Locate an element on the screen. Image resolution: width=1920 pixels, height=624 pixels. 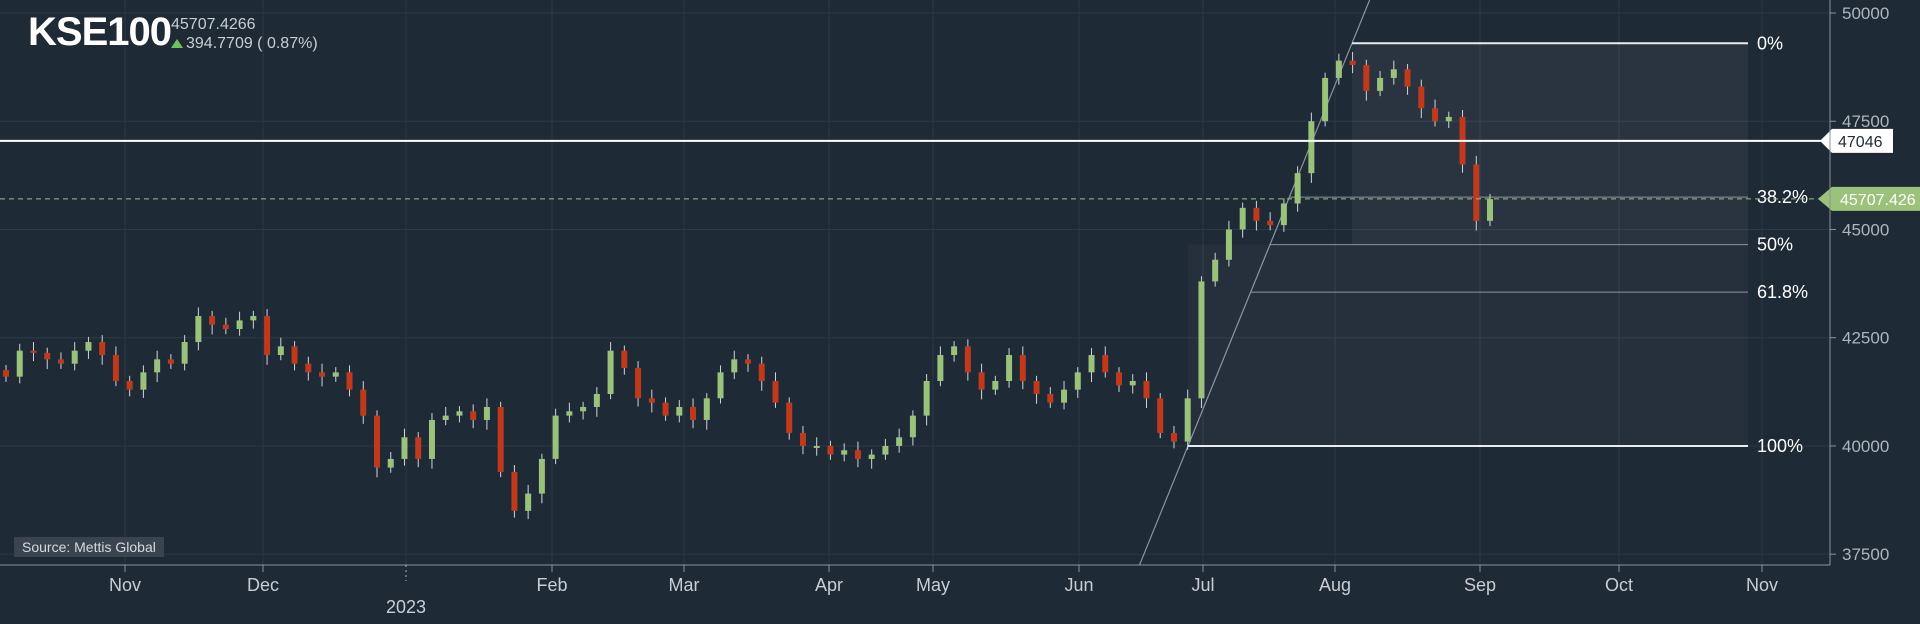
x-tick-label: Oct is located at coordinates (1619, 585).